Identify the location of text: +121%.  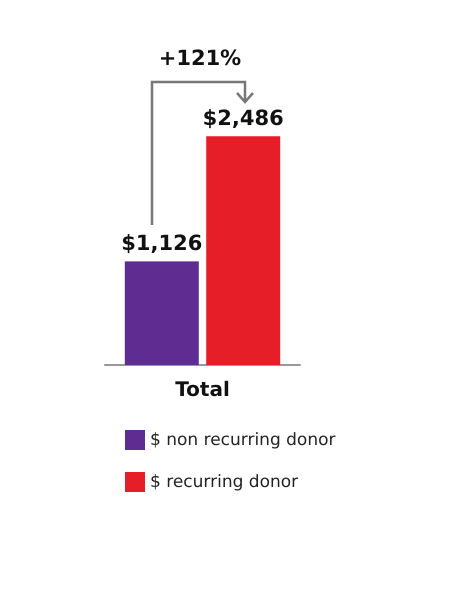
(200, 58).